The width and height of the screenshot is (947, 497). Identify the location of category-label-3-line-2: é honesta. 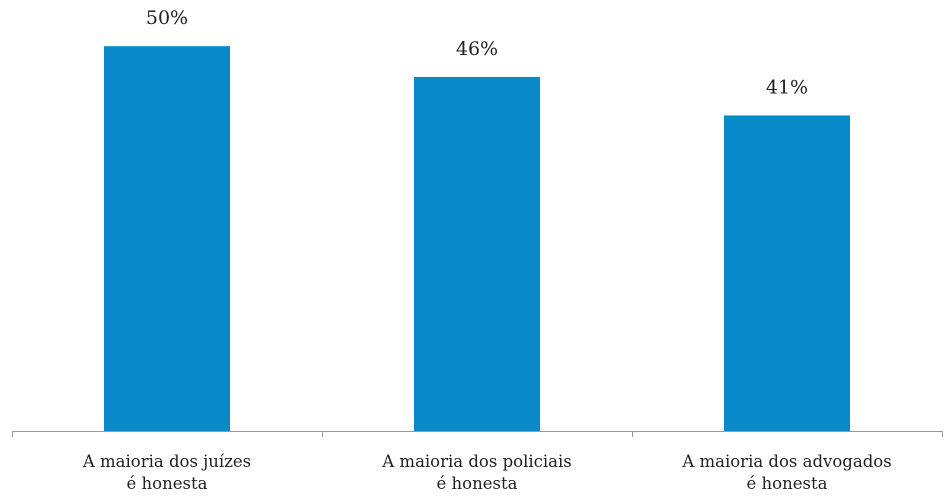
(787, 483).